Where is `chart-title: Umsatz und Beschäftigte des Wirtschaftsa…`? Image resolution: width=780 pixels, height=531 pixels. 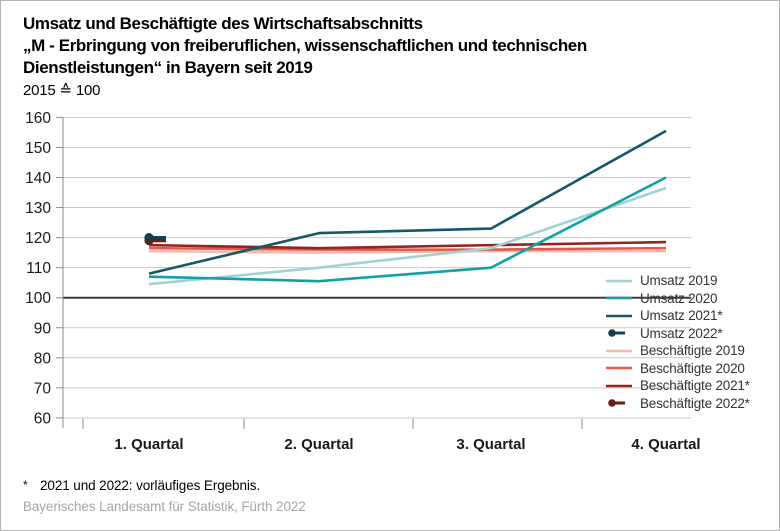 chart-title: Umsatz und Beschäftigte des Wirtschaftsa… is located at coordinates (388, 46).